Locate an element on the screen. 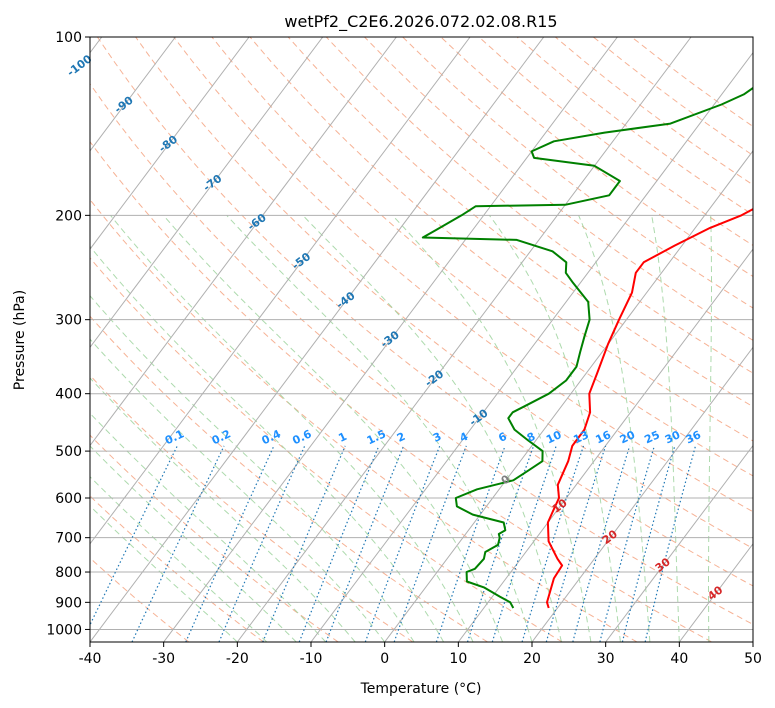 The height and width of the screenshot is (708, 775). y-tick-label: 100 is located at coordinates (68, 38).